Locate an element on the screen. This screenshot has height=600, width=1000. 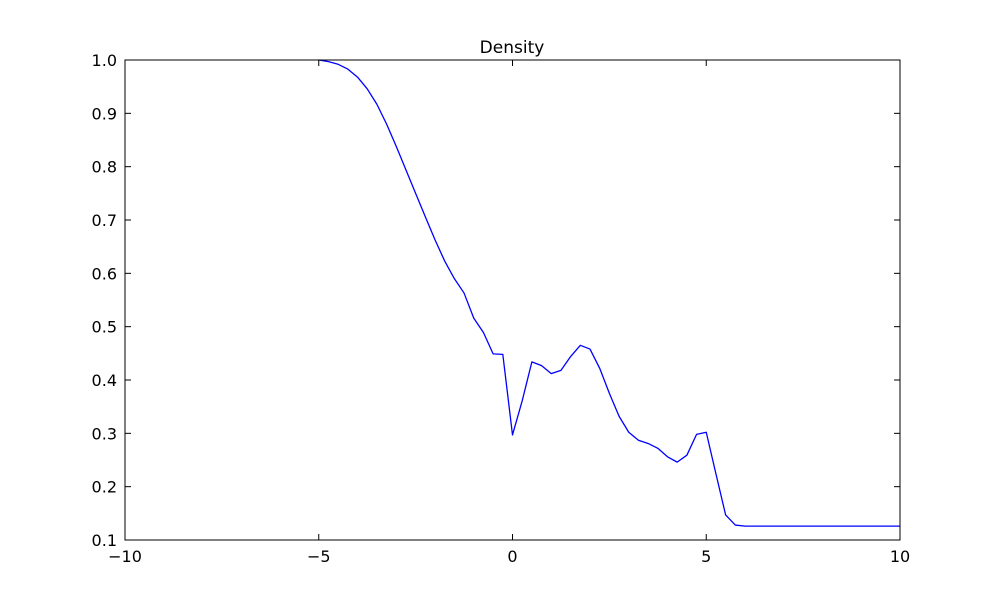
x-tick-label: −5 is located at coordinates (319, 556).